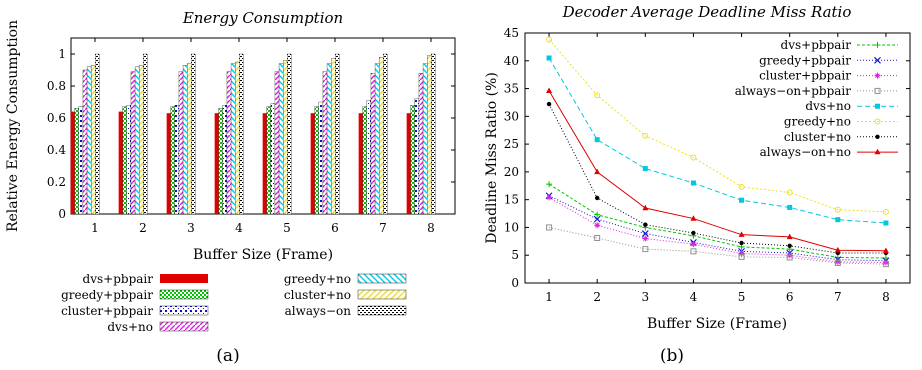 This screenshot has height=370, width=922. Describe the element at coordinates (56, 118) in the screenshot. I see `chart-a-y-tick-label: 0.6` at that location.